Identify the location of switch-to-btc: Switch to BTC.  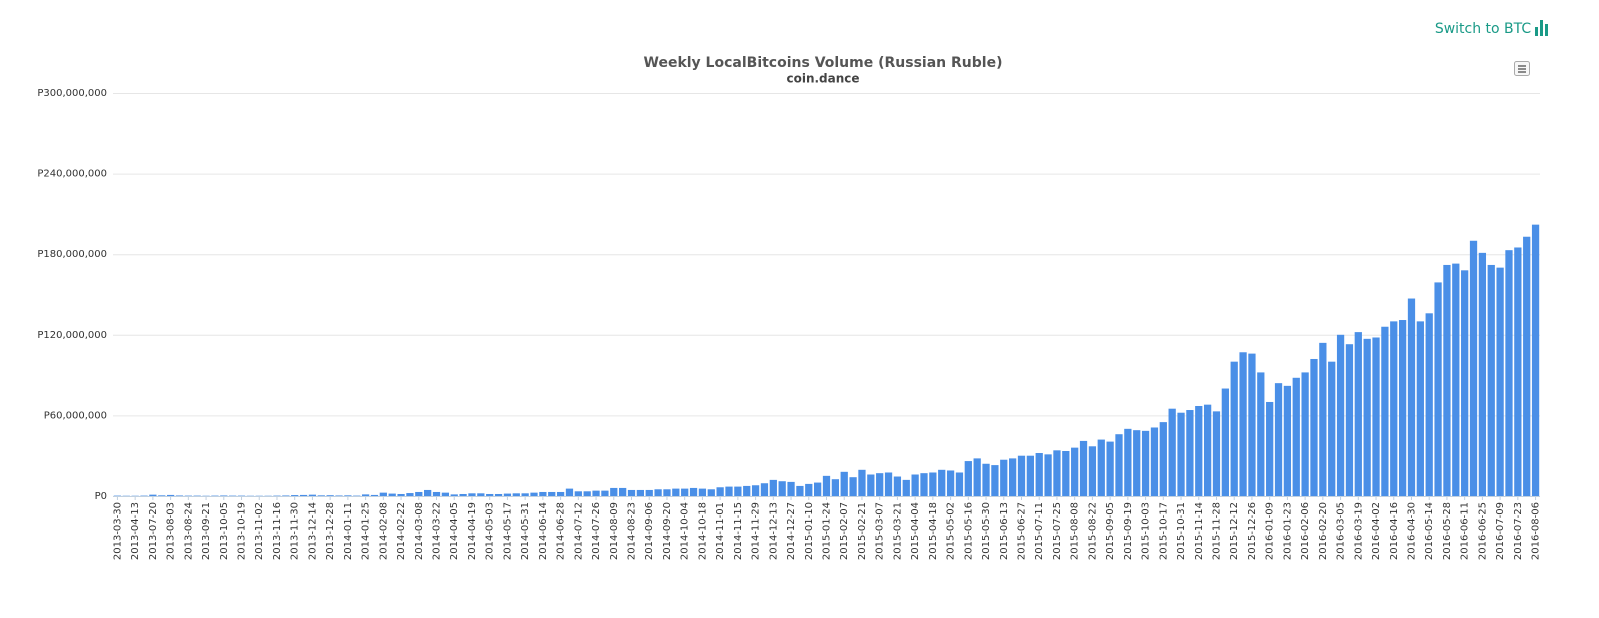
(1491, 28).